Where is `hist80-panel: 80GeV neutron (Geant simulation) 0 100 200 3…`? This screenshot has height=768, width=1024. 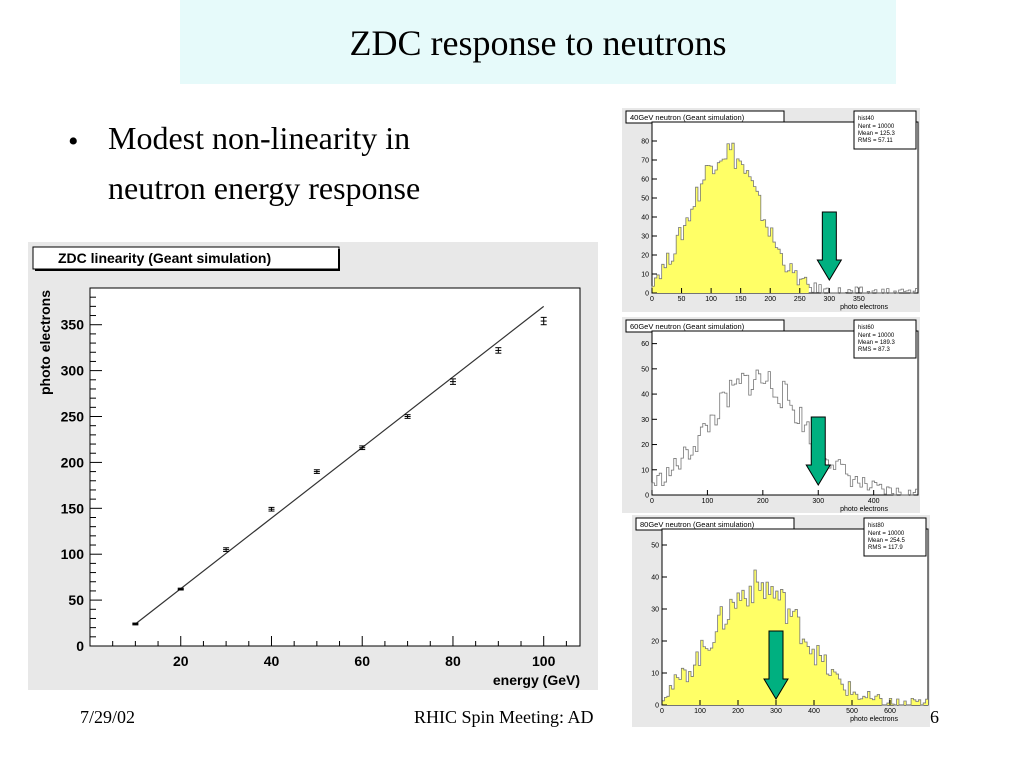
hist80-panel: 80GeV neutron (Geant simulation) 0 100 200 3… is located at coordinates (781, 621).